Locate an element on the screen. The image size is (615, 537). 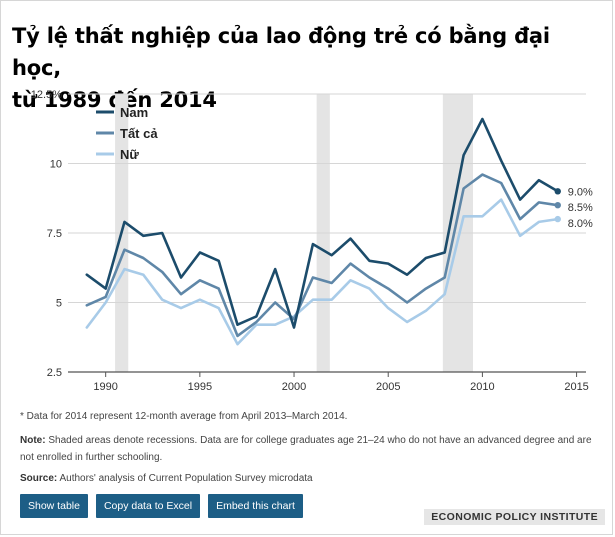
y-tick-label: 2.5 is located at coordinates (54, 373).